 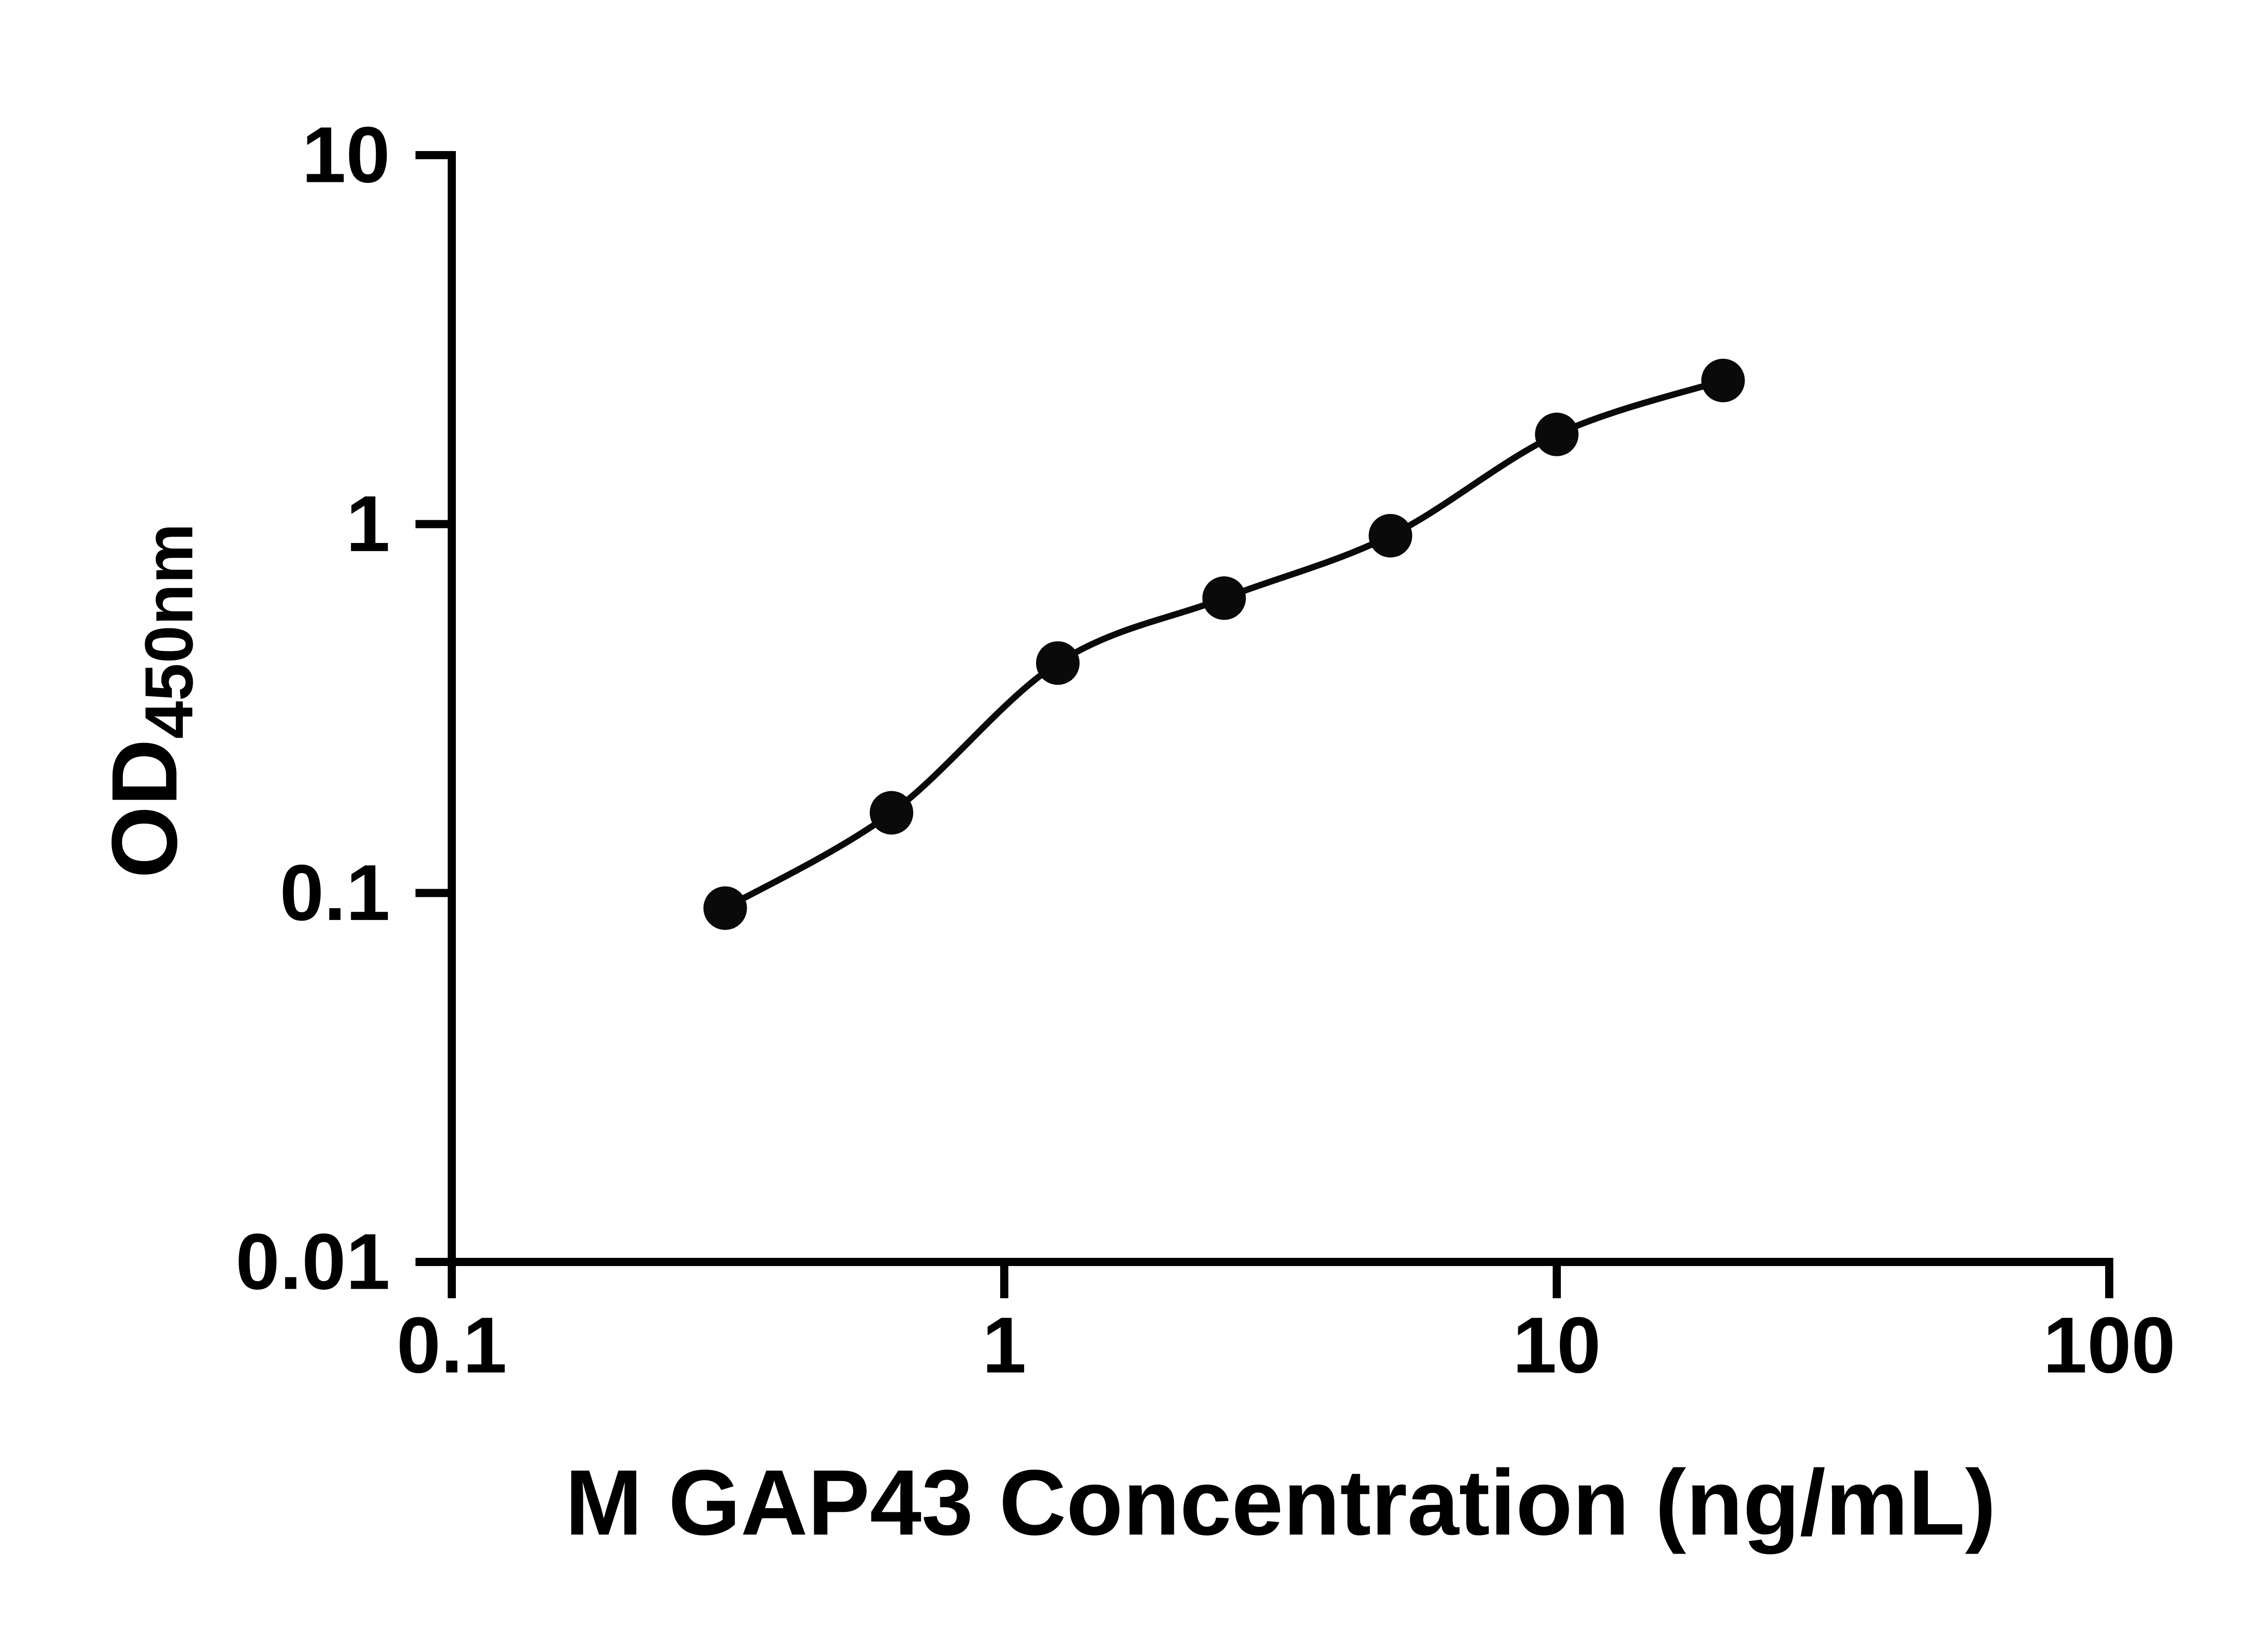 I want to click on y-axis-title: OD450nm, so click(x=150, y=701).